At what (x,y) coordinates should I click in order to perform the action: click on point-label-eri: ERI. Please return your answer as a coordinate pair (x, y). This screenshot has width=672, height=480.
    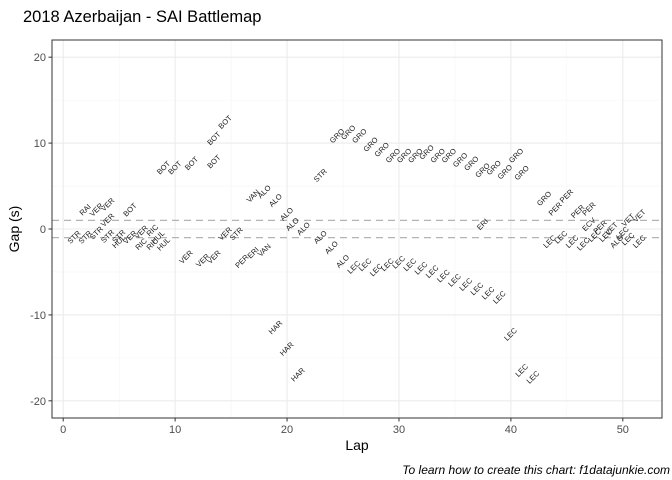
    Looking at the image, I should click on (482, 224).